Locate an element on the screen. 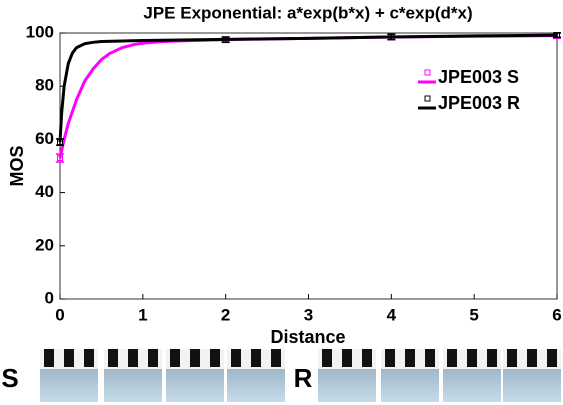  y-tick-label: 80 is located at coordinates (44, 85).